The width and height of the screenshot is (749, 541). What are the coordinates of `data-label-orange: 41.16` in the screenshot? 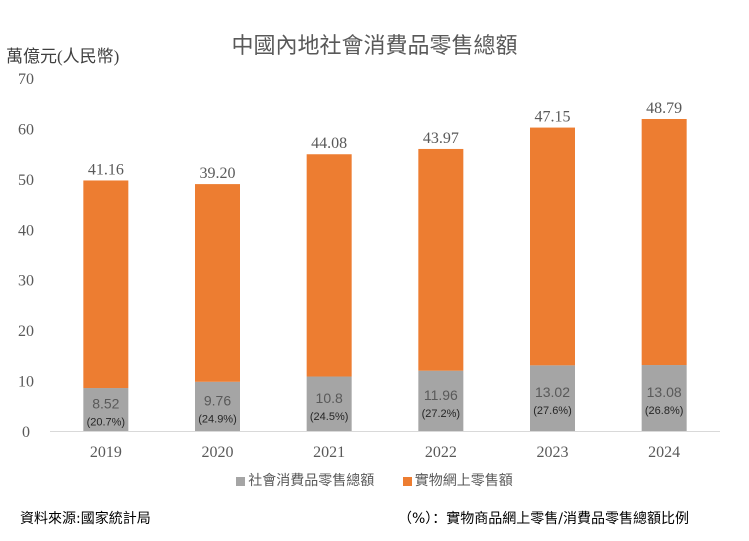 It's located at (106, 169).